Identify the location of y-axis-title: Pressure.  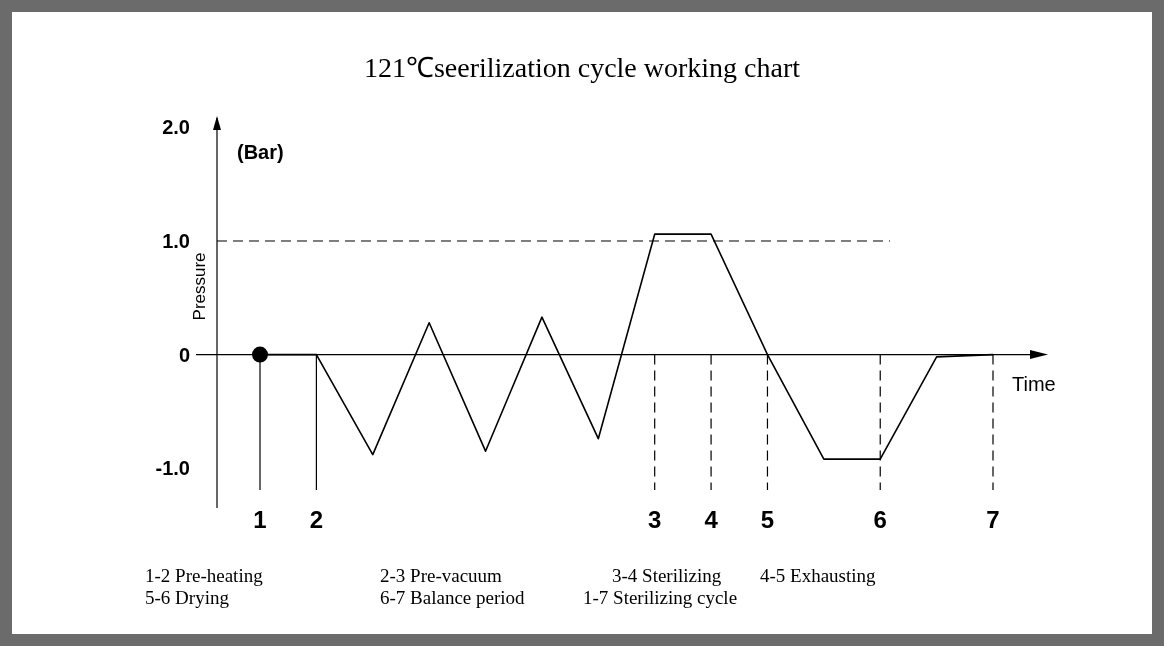
(199, 286).